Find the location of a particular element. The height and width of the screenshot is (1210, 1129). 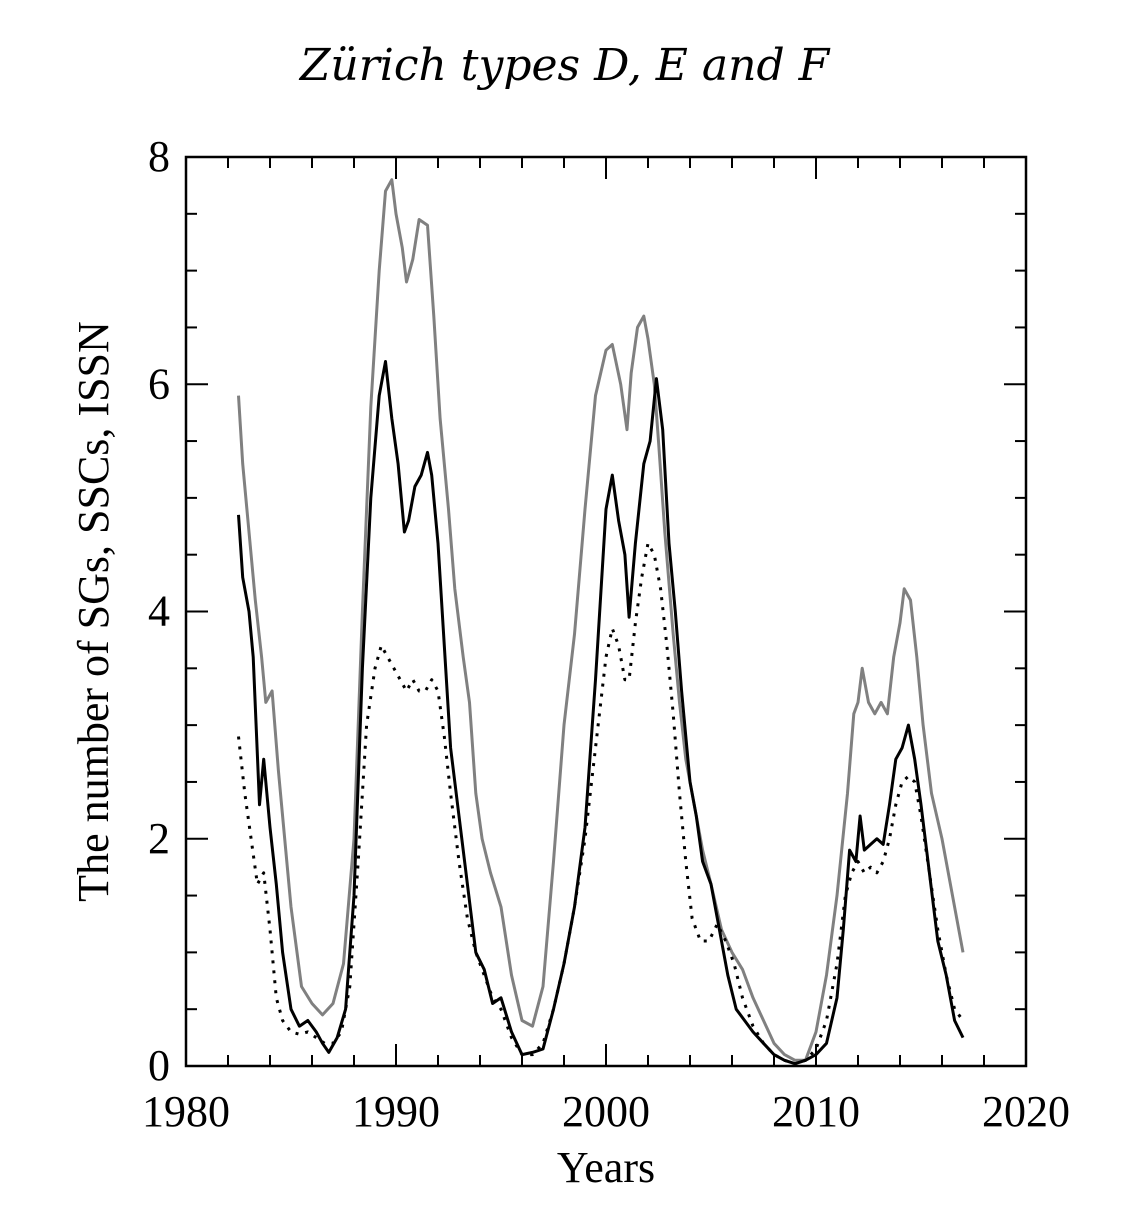

y-tick-label: 4 is located at coordinates (159, 611).